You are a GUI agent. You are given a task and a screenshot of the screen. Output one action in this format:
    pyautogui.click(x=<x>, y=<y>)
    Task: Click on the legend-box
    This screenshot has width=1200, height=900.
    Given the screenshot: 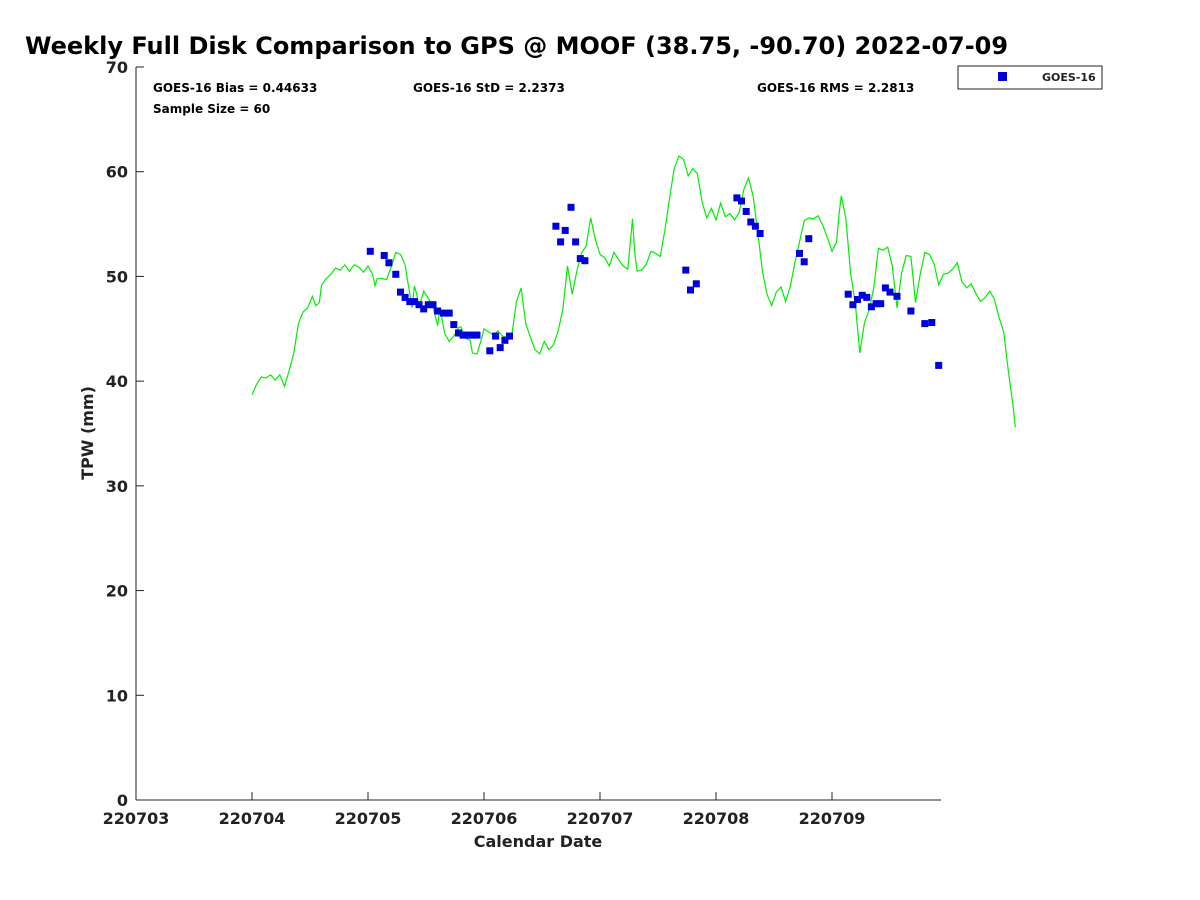 What is the action you would take?
    pyautogui.click(x=1030, y=77)
    